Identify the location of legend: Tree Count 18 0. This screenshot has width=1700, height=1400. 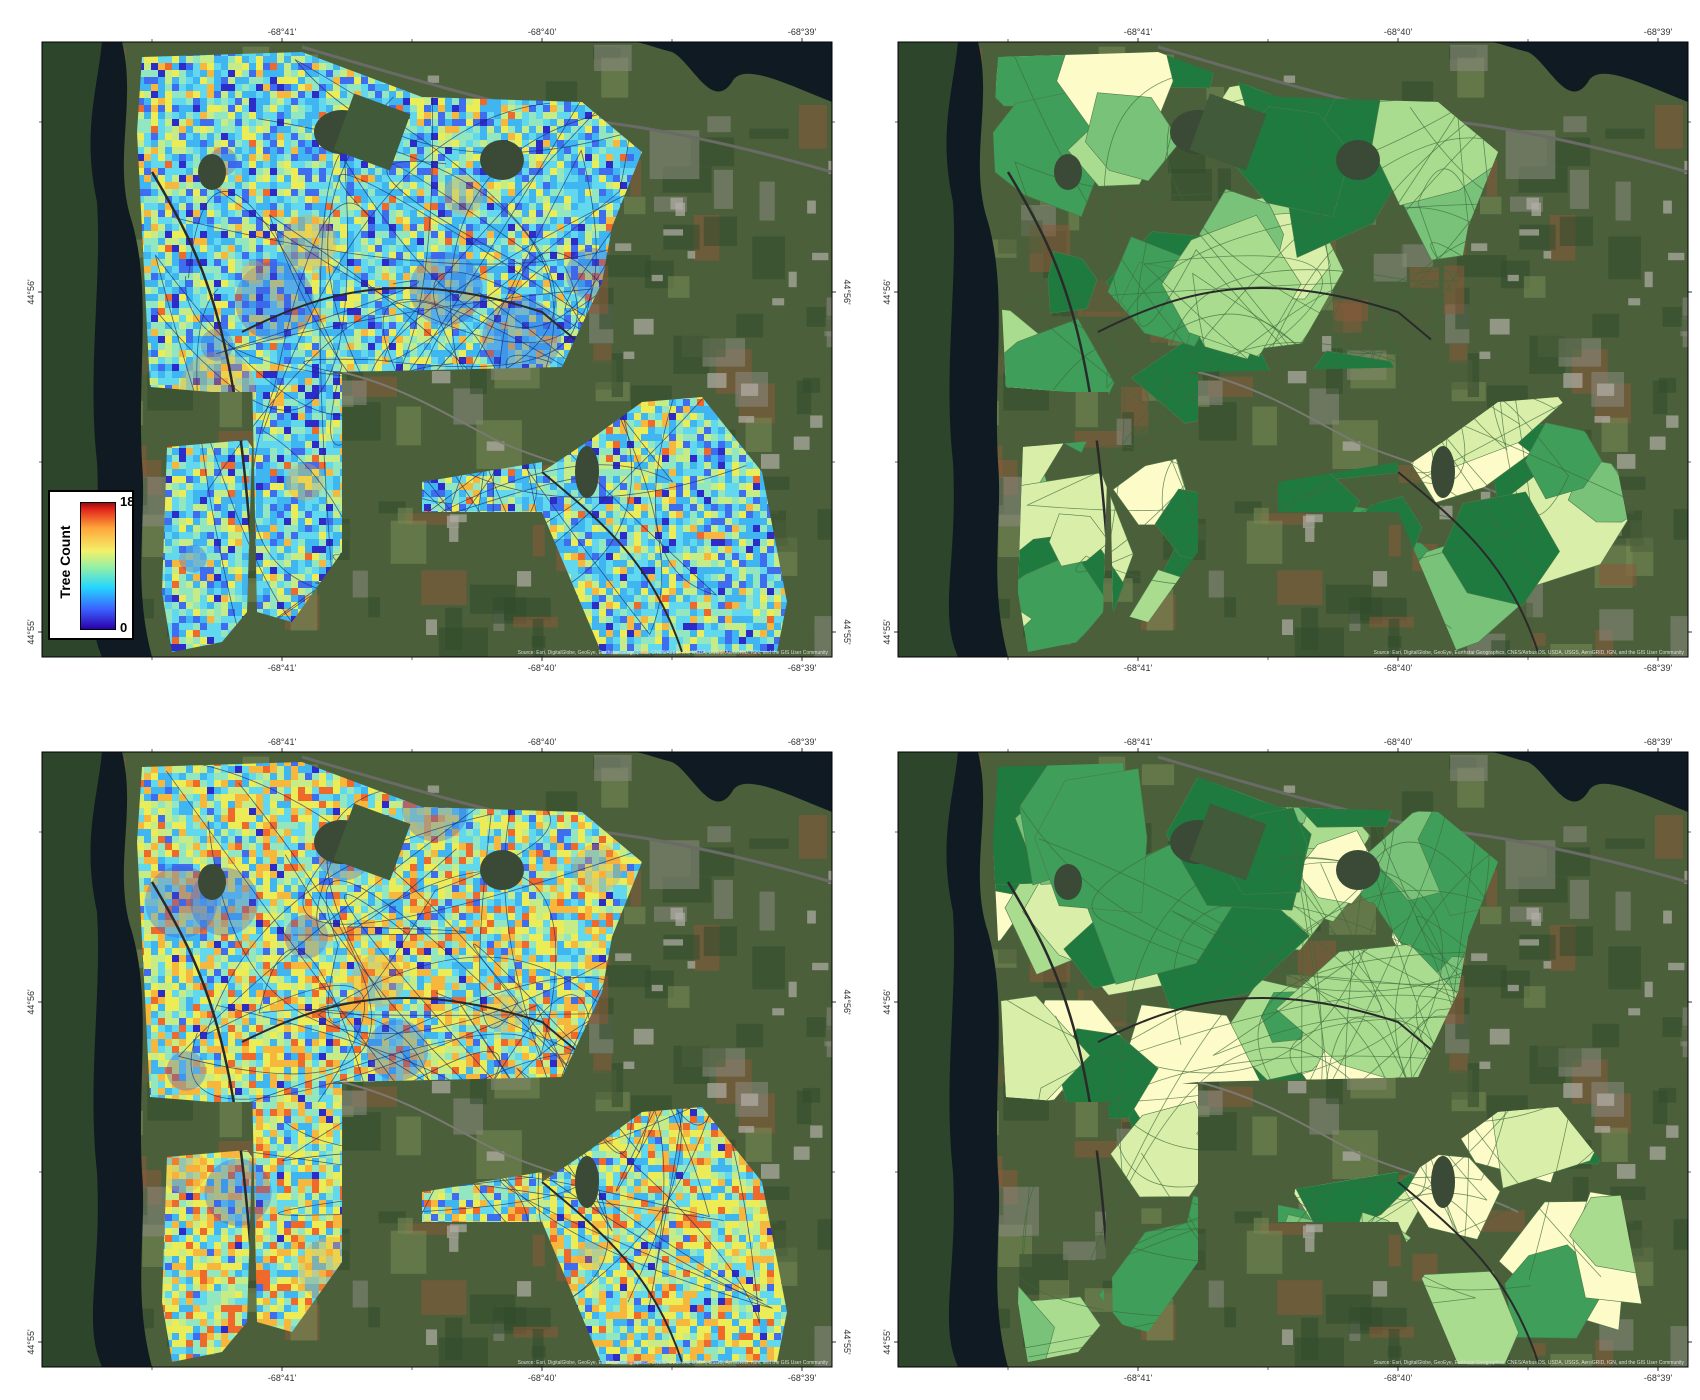
(91, 565).